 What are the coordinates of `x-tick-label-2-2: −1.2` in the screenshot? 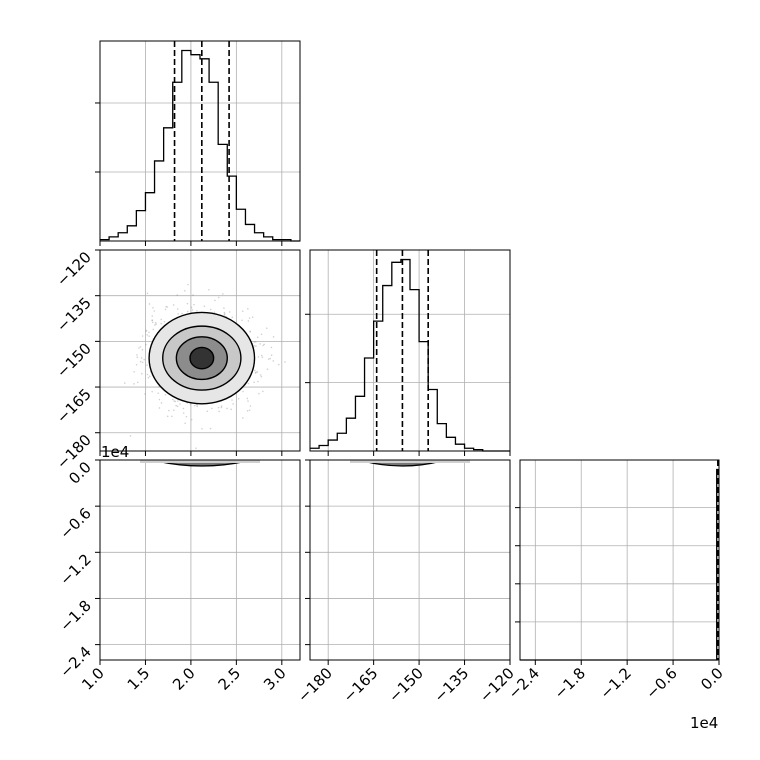 It's located at (615, 683).